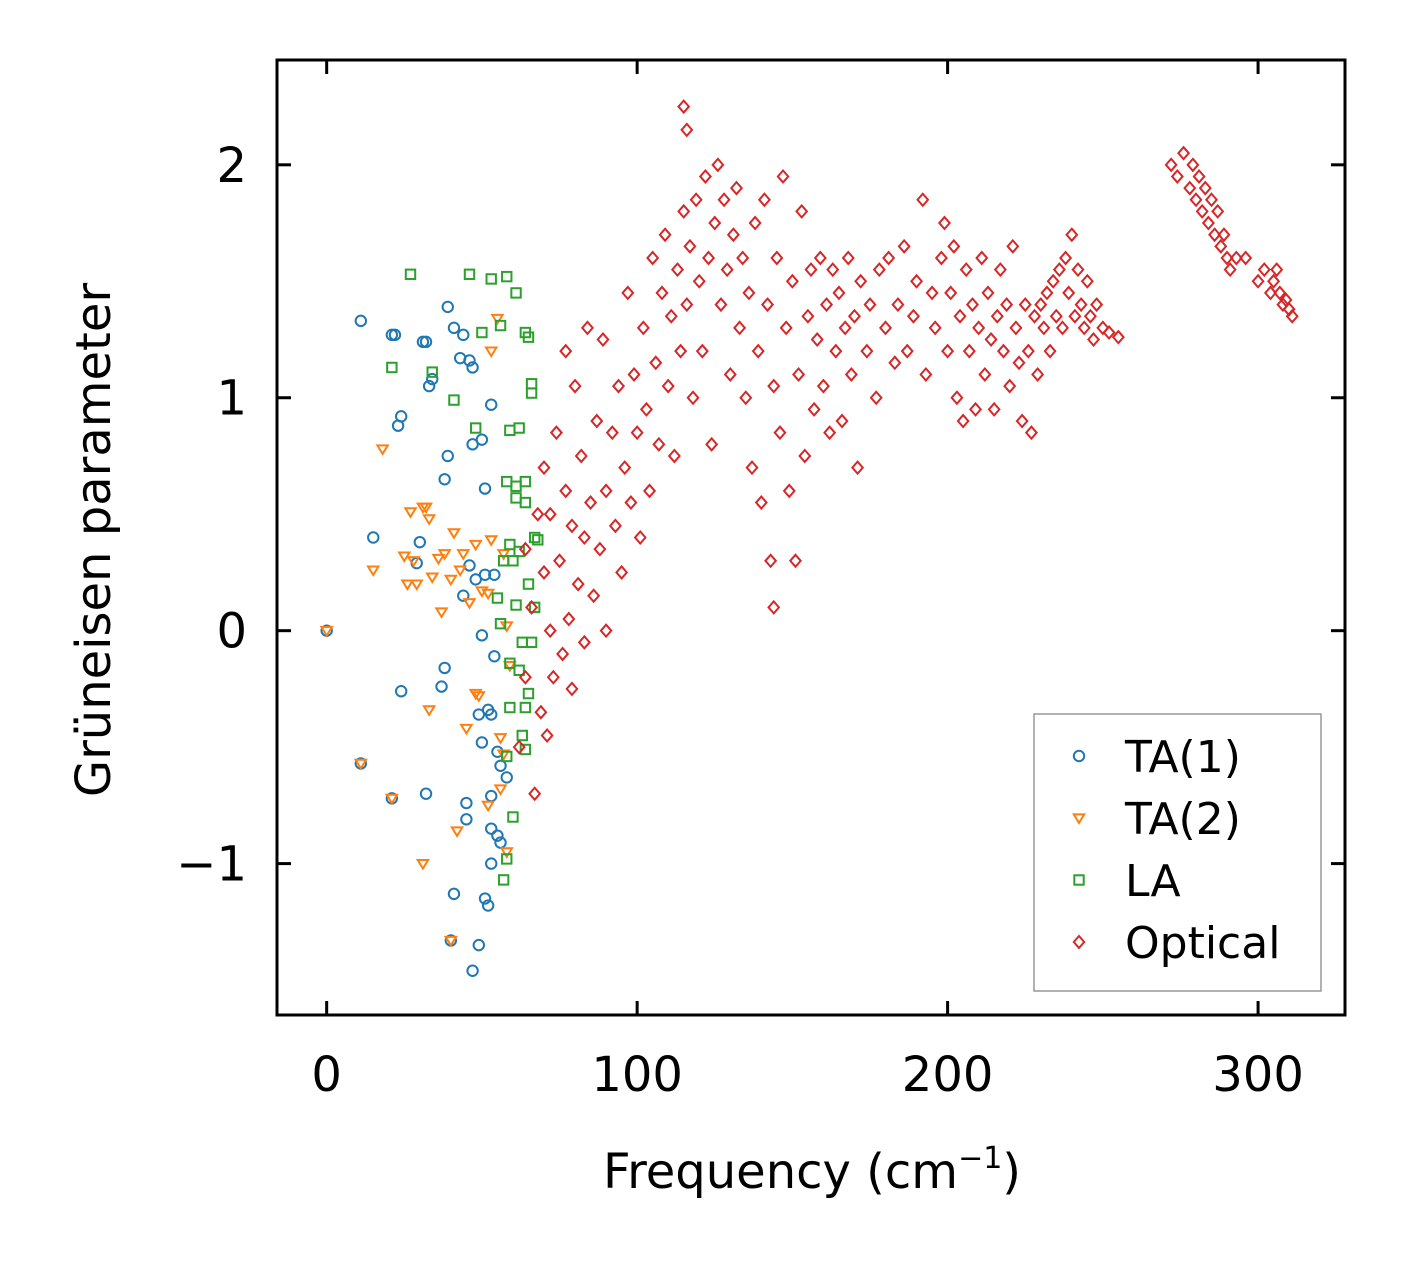 This screenshot has height=1264, width=1406. Describe the element at coordinates (812, 1170) in the screenshot. I see `x-axis-label: Frequency (cm−1)` at that location.